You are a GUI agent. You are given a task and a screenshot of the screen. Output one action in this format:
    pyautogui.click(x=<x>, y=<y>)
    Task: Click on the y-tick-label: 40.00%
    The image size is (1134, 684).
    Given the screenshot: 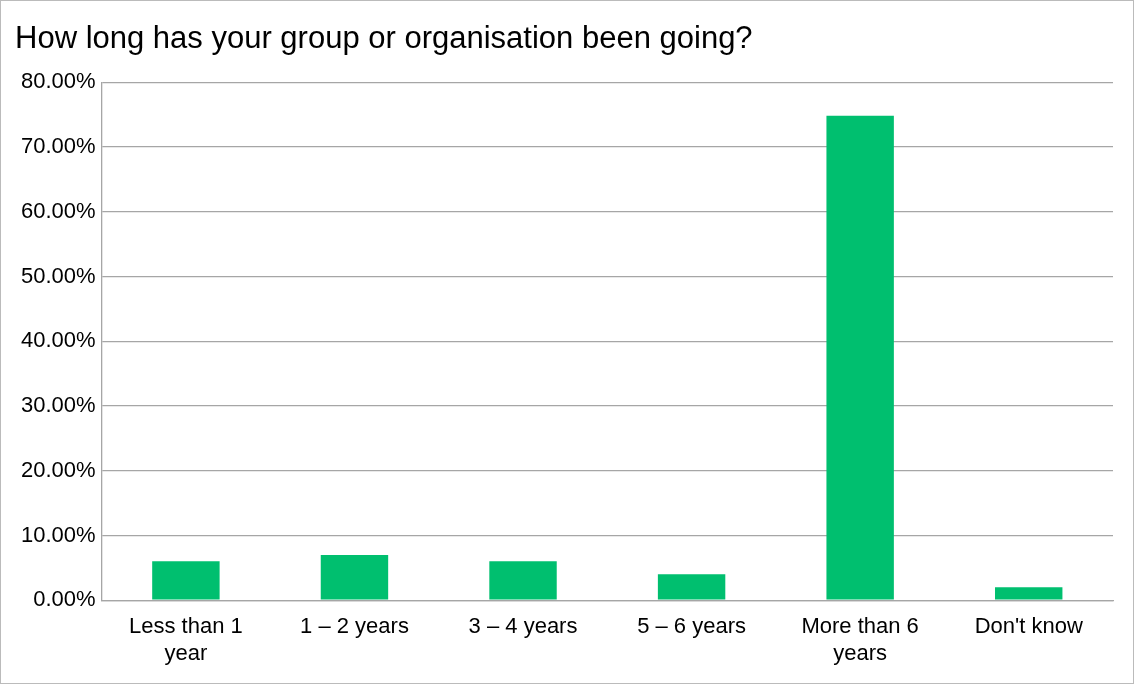 What is the action you would take?
    pyautogui.click(x=58, y=340)
    